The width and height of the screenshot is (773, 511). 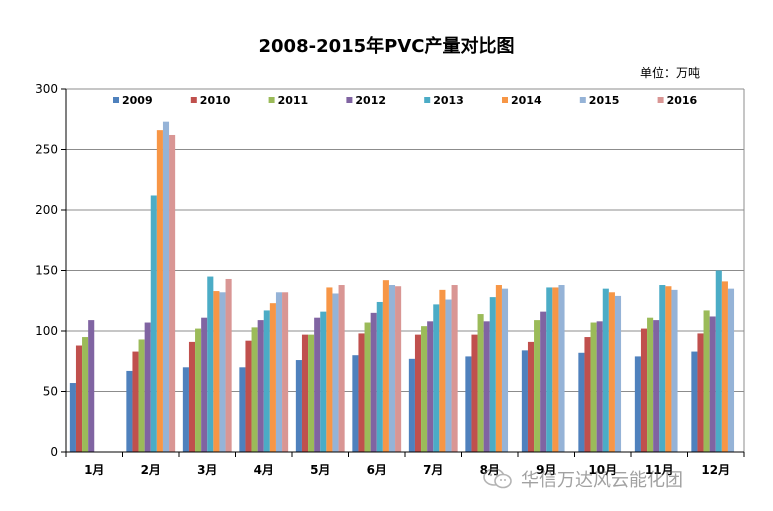 What do you see at coordinates (137, 100) in the screenshot?
I see `legend-label-2009: 2009` at bounding box center [137, 100].